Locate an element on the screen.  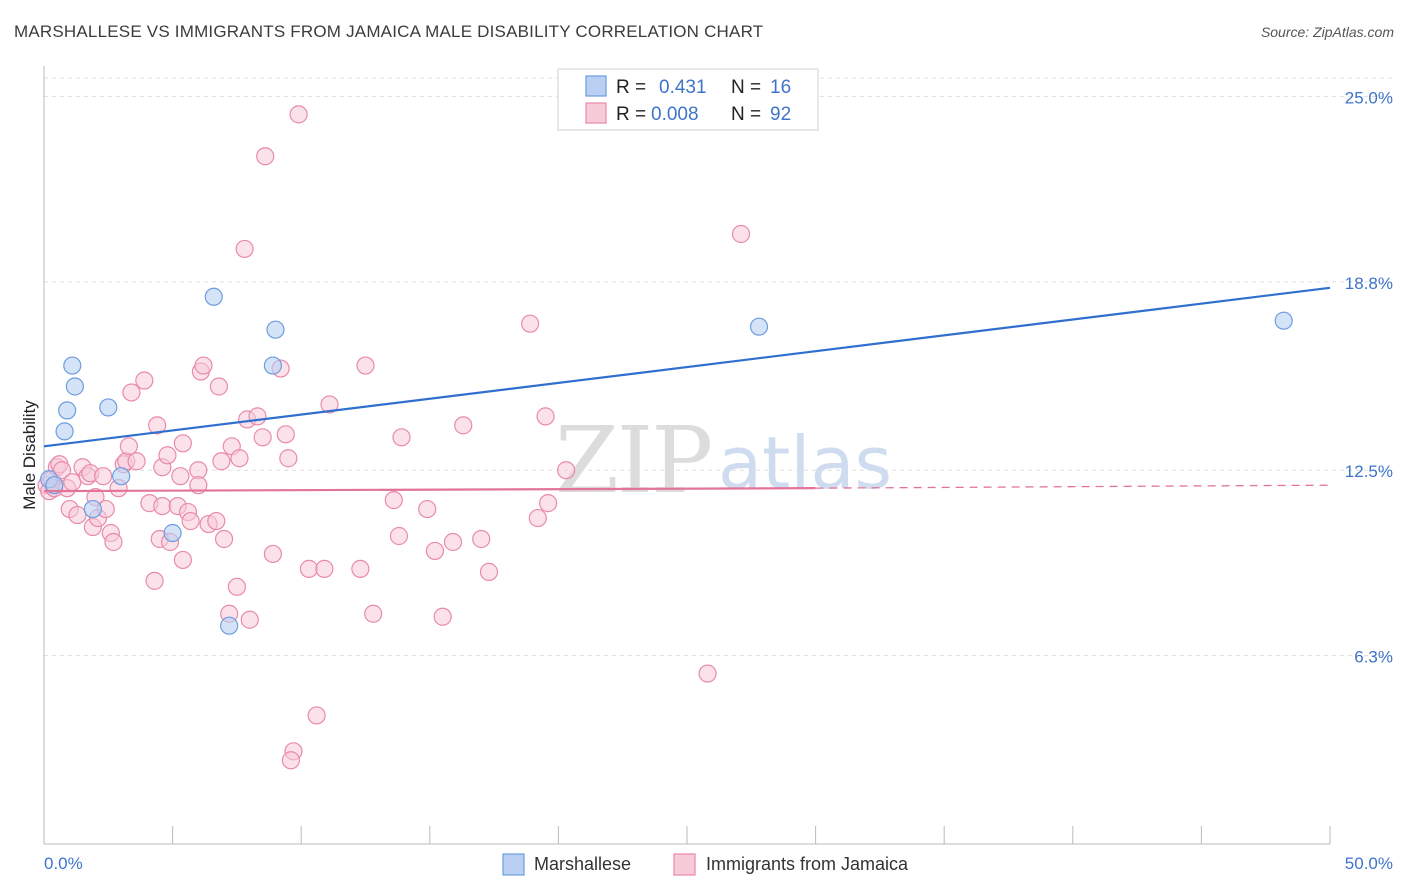
legend-n-label-2: N = is located at coordinates (746, 114).